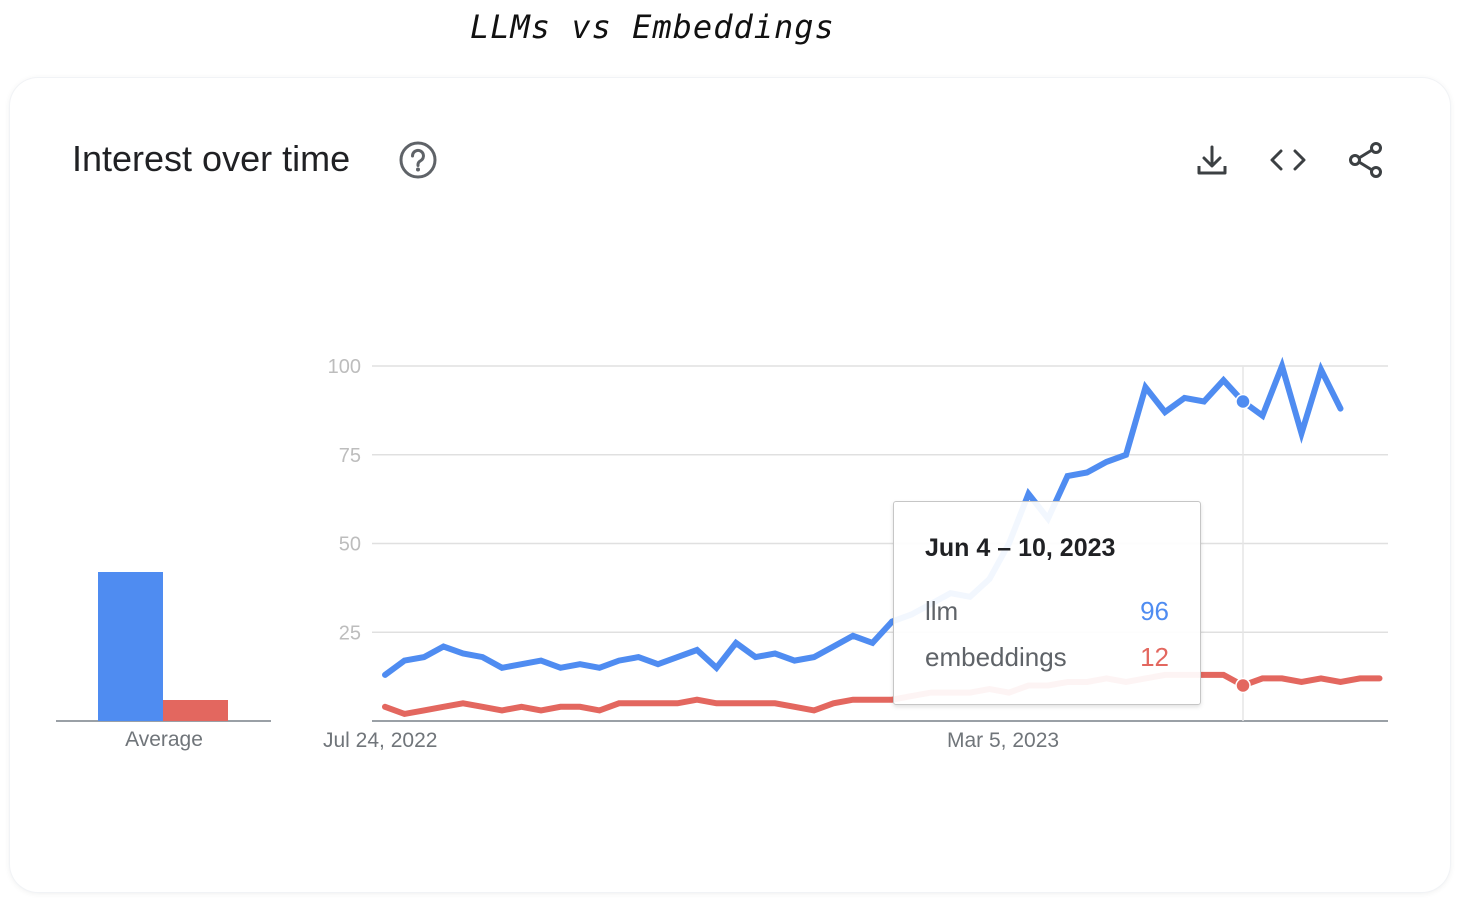 This screenshot has height=902, width=1460. What do you see at coordinates (1288, 160) in the screenshot?
I see `code-icon` at bounding box center [1288, 160].